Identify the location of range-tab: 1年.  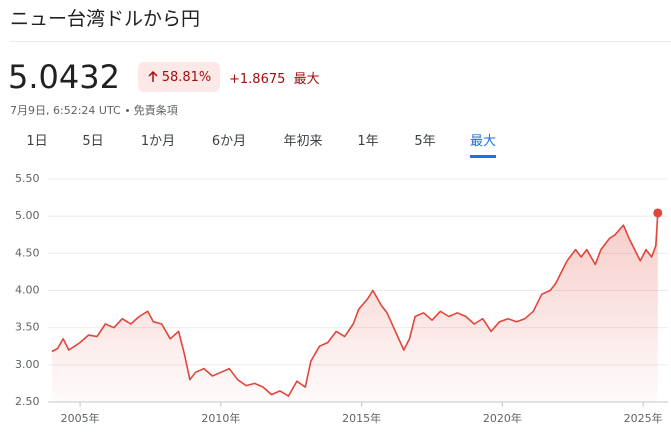
(368, 141).